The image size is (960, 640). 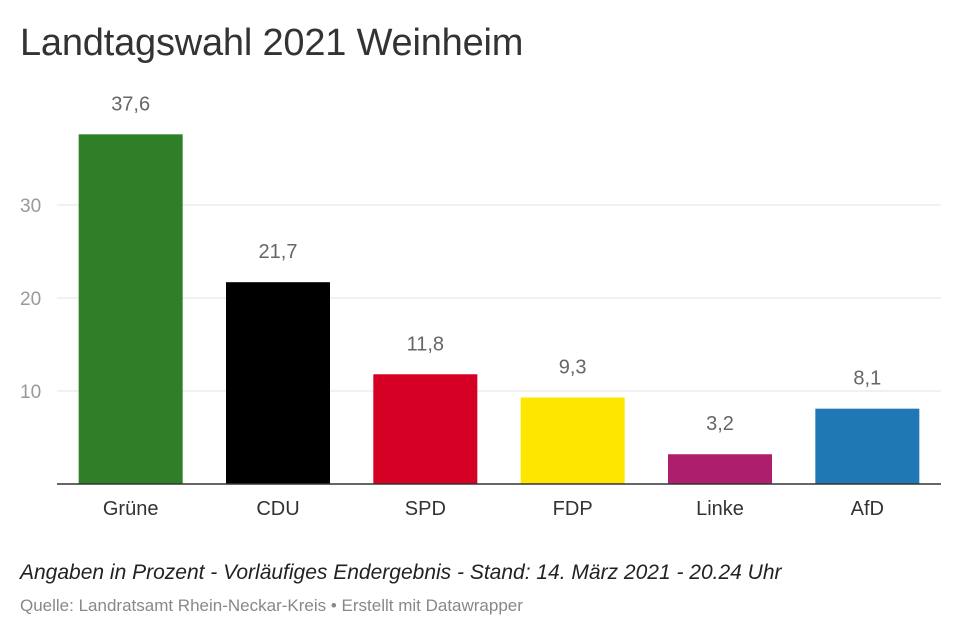 What do you see at coordinates (572, 440) in the screenshot?
I see `bar-fdp` at bounding box center [572, 440].